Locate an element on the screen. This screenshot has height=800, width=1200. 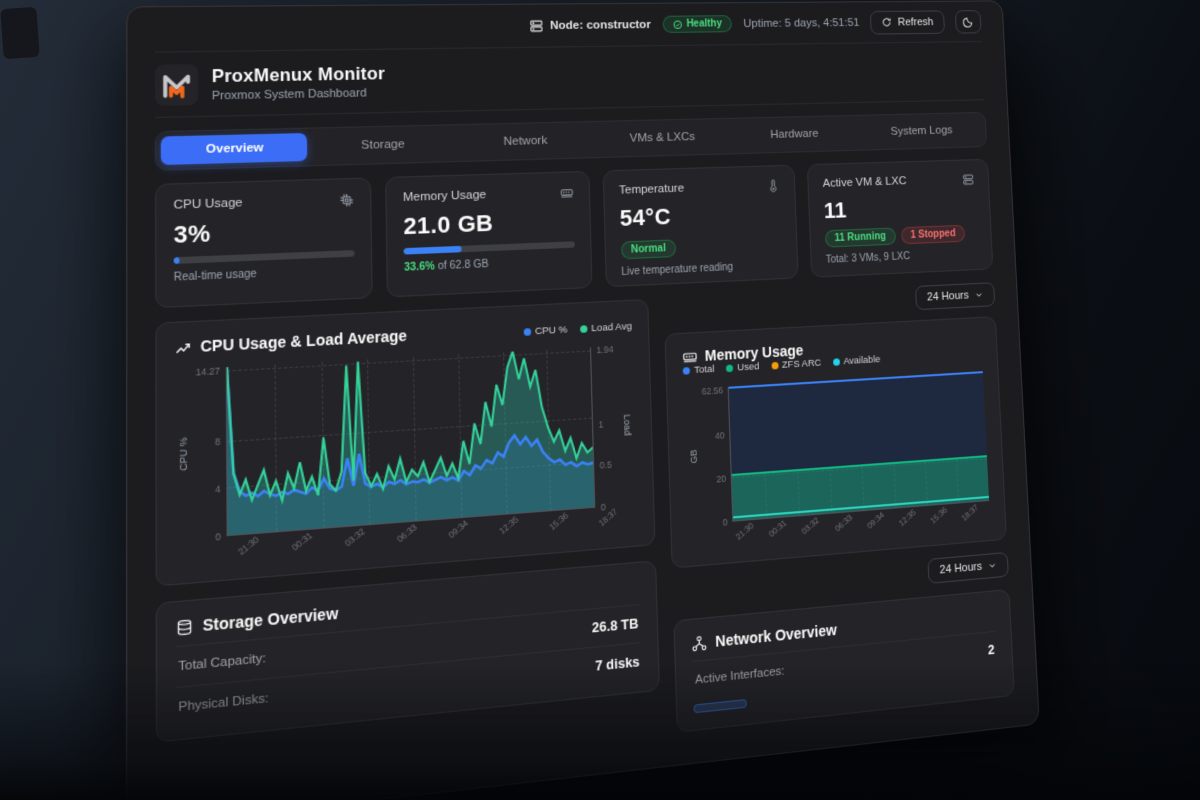
ytick: 40 is located at coordinates (719, 436).